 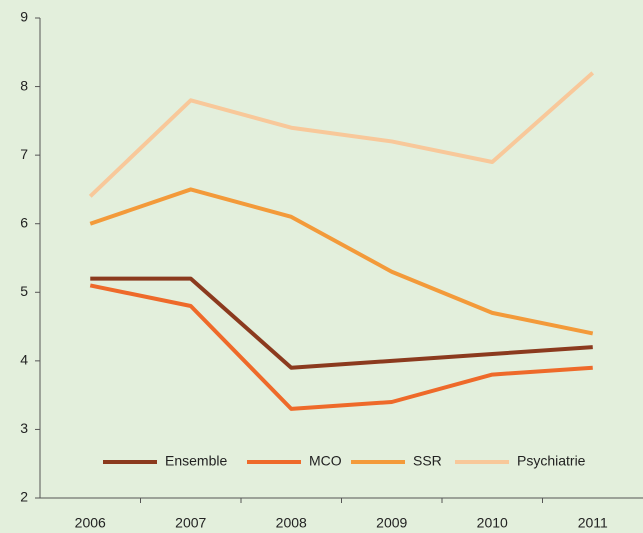 What do you see at coordinates (593, 523) in the screenshot?
I see `x-tick-label: 2011` at bounding box center [593, 523].